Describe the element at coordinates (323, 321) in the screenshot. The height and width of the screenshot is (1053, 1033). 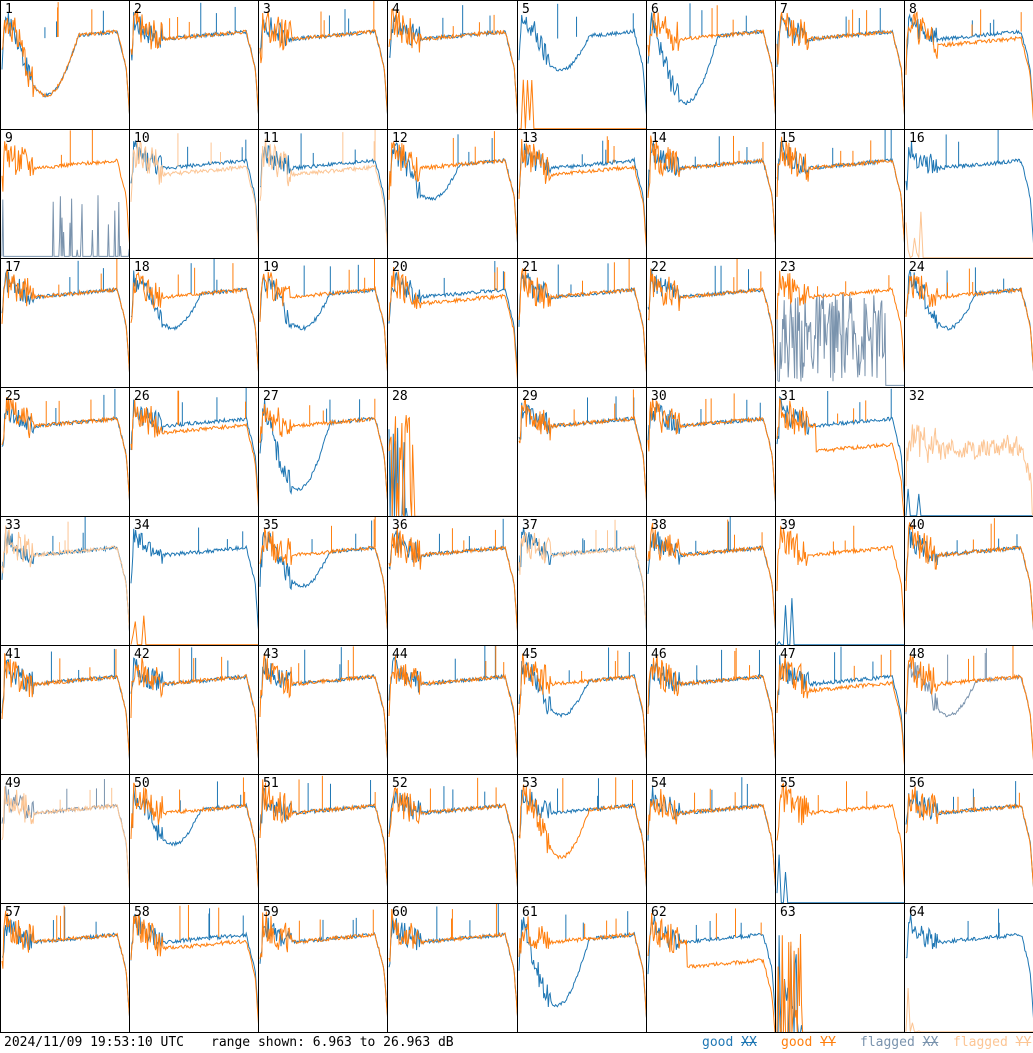
I see `panel-19-yy-line` at that location.